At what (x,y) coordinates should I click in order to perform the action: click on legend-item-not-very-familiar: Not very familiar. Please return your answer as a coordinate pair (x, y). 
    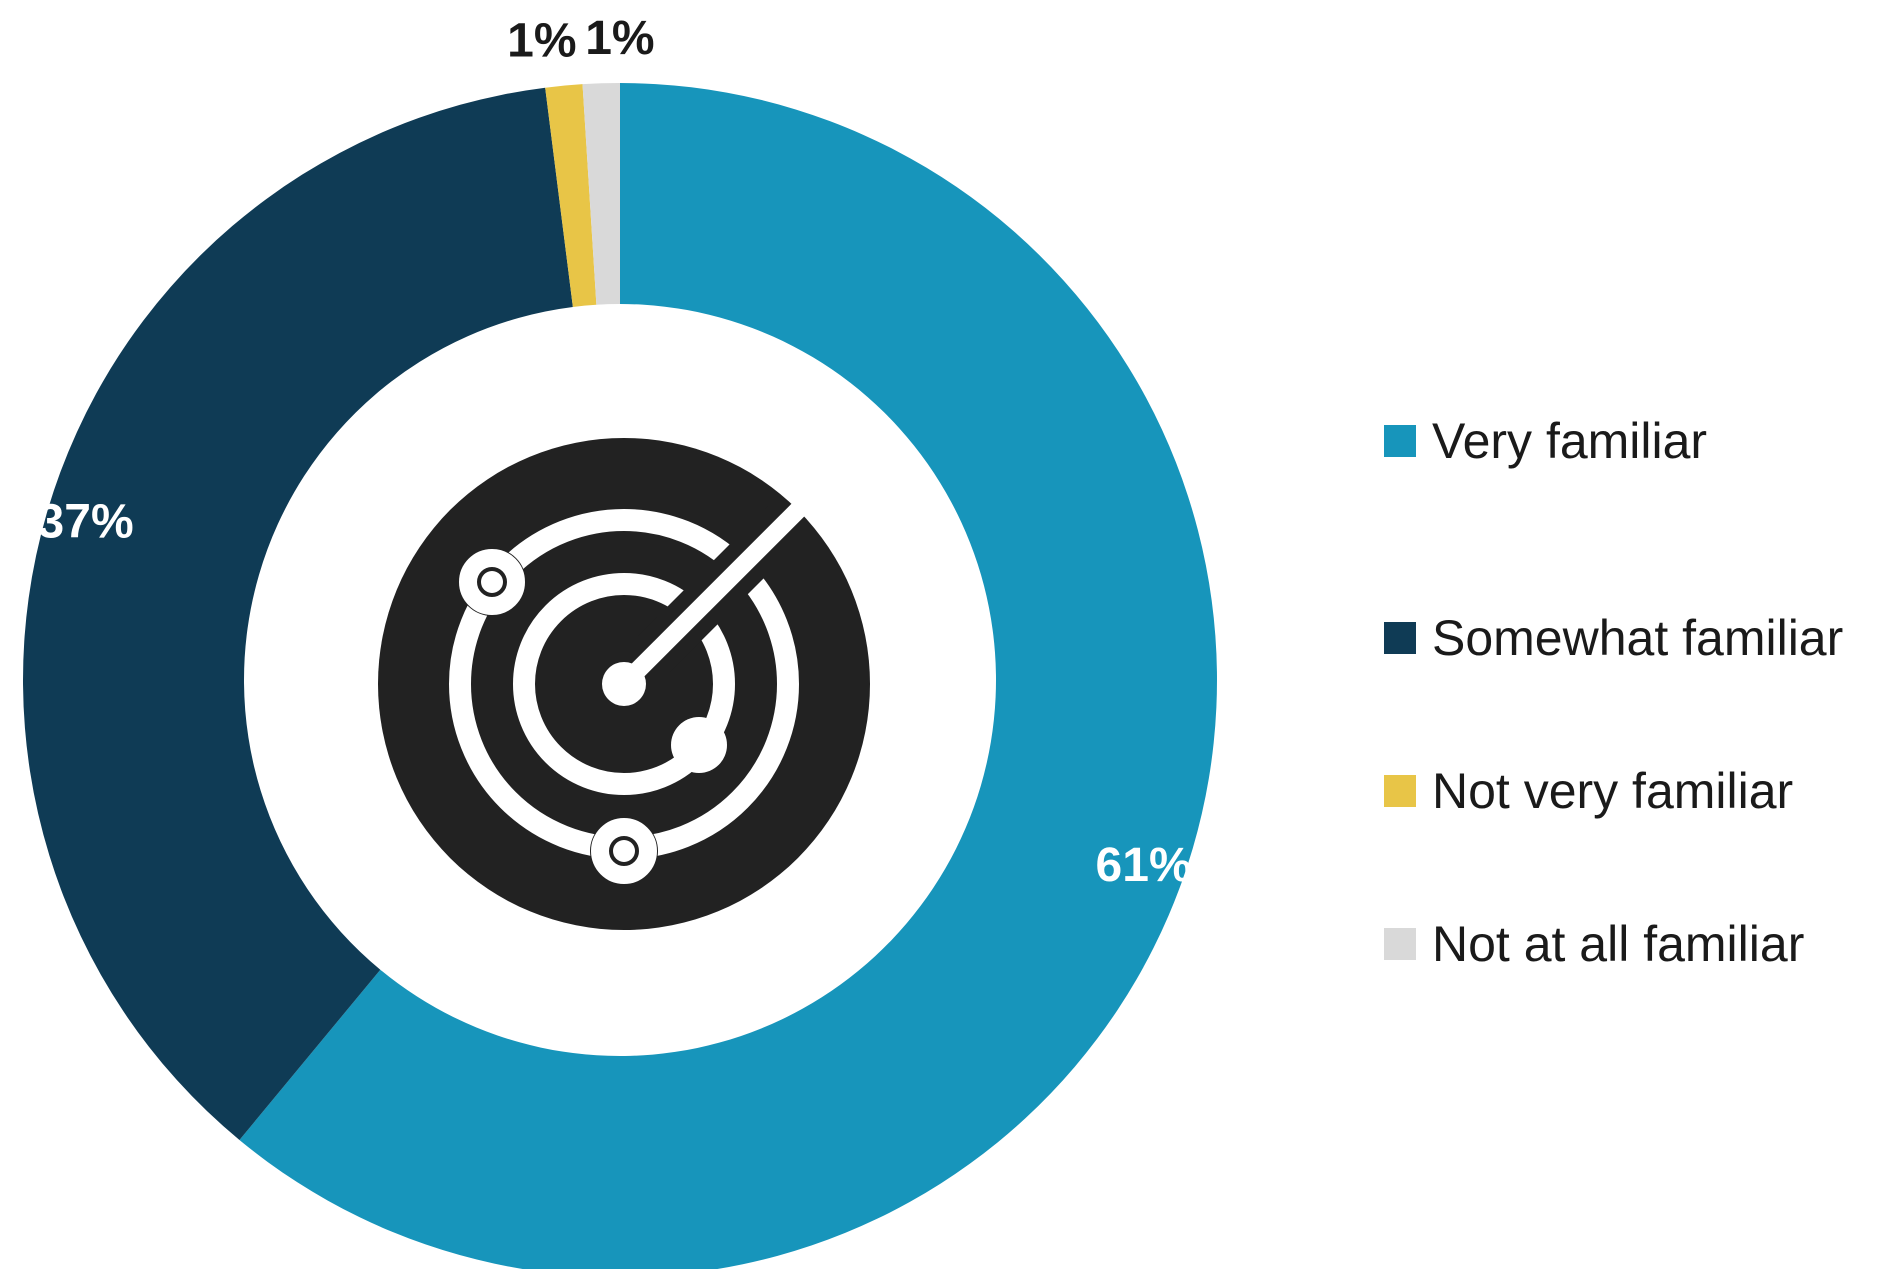
    Looking at the image, I should click on (1613, 790).